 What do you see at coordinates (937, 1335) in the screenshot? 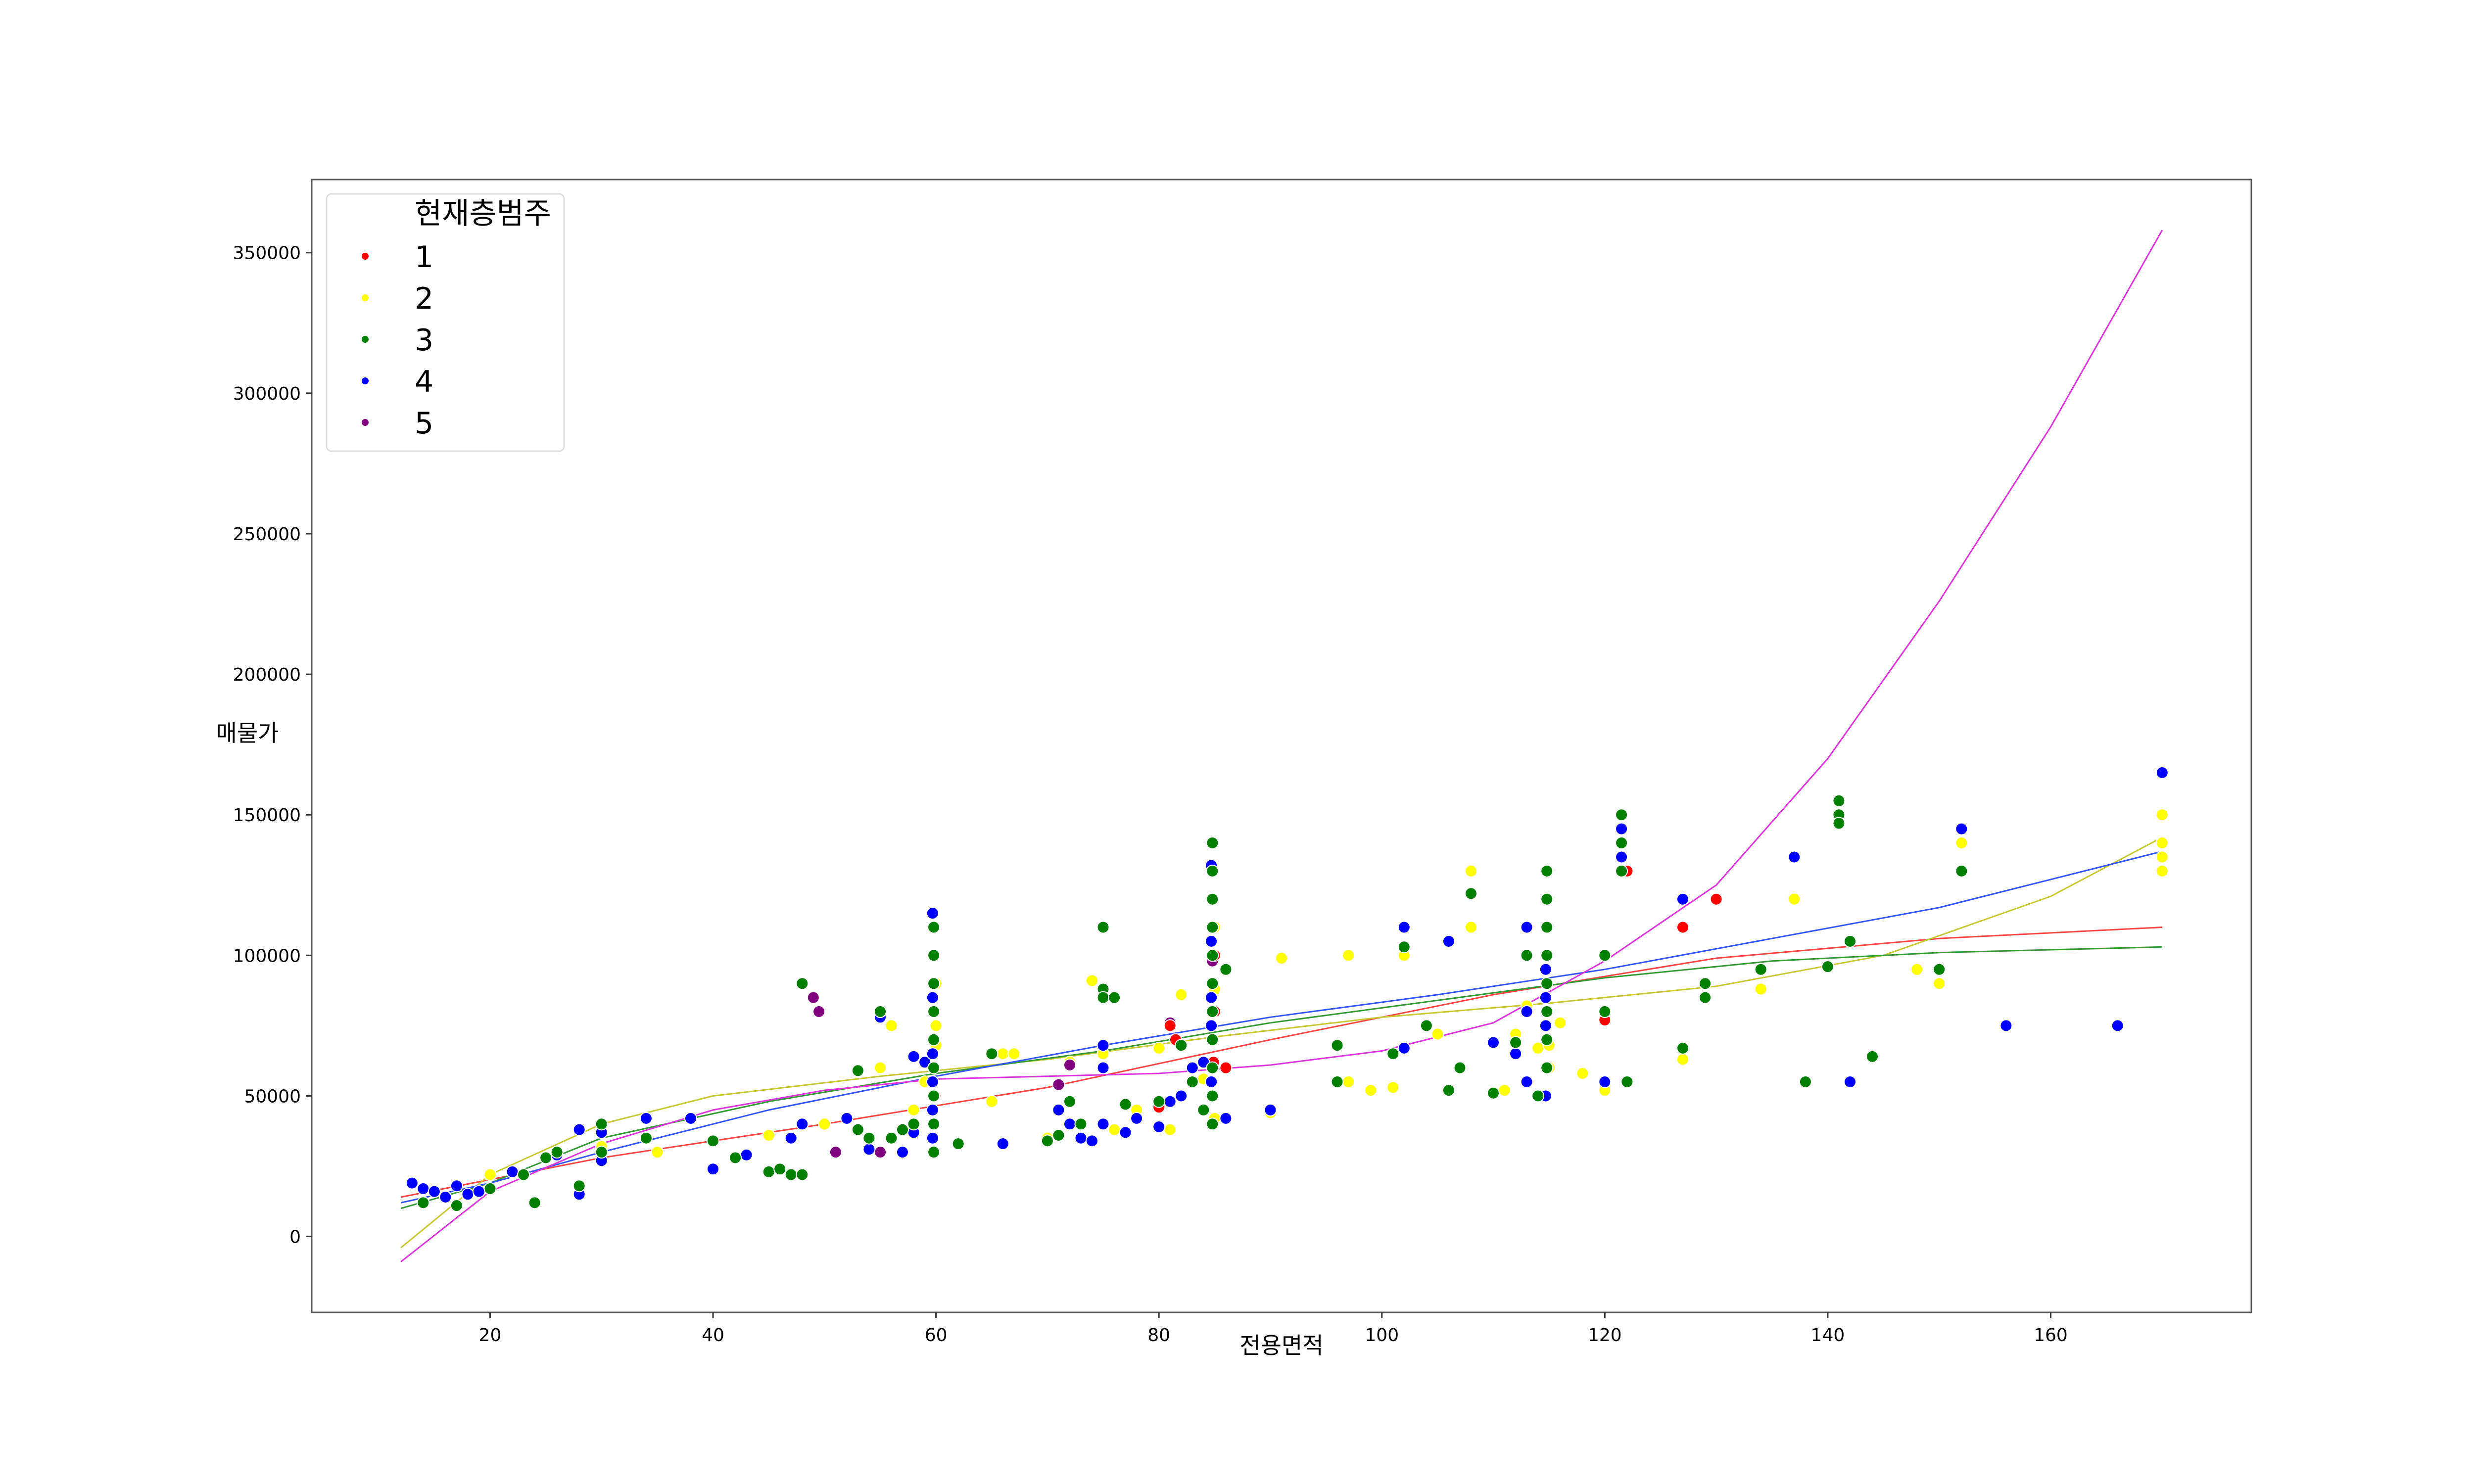
I see `x-tick-label: 60` at bounding box center [937, 1335].